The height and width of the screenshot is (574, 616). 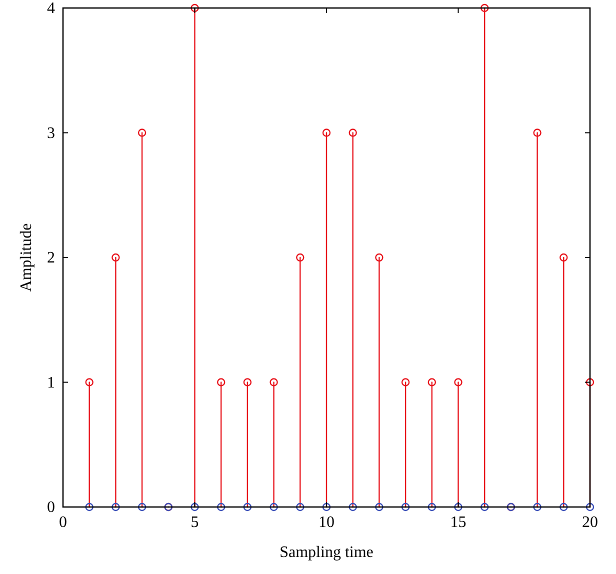 I want to click on y-axis-title: Amplitude, so click(x=26, y=257).